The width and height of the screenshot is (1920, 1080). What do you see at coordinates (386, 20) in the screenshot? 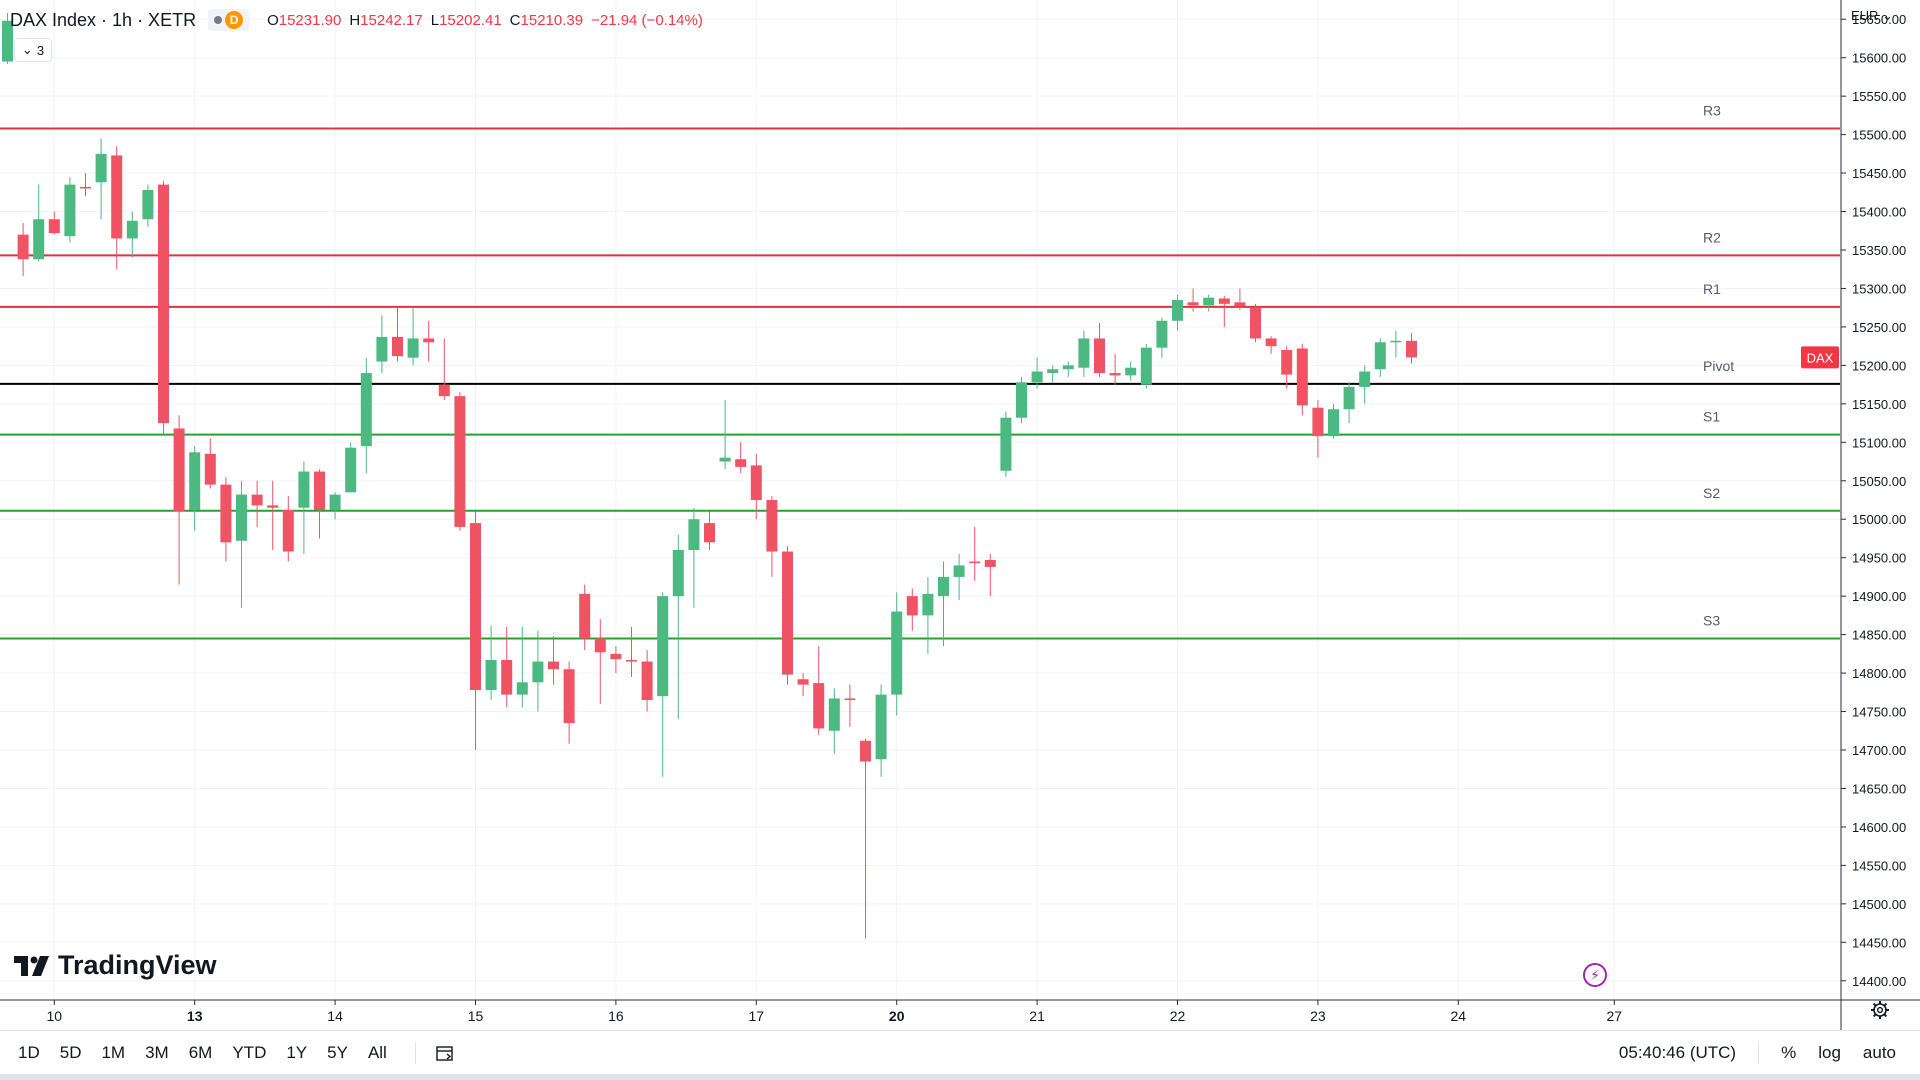
I see `high-value: H15242.17` at bounding box center [386, 20].